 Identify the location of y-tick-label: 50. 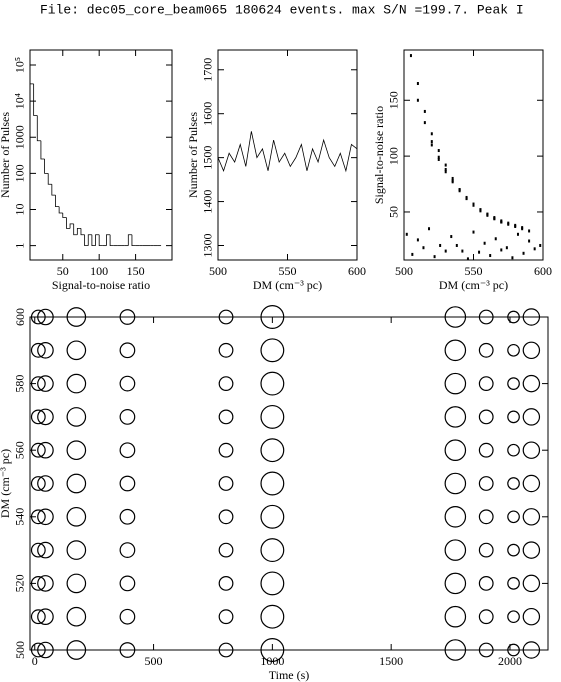
(394, 212).